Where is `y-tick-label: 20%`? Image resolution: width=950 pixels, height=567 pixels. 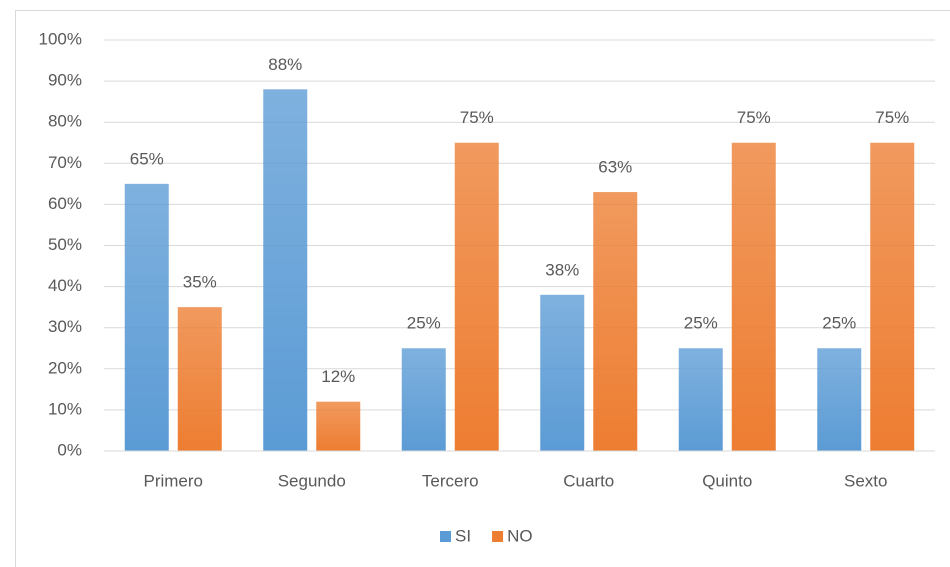 y-tick-label: 20% is located at coordinates (65, 367).